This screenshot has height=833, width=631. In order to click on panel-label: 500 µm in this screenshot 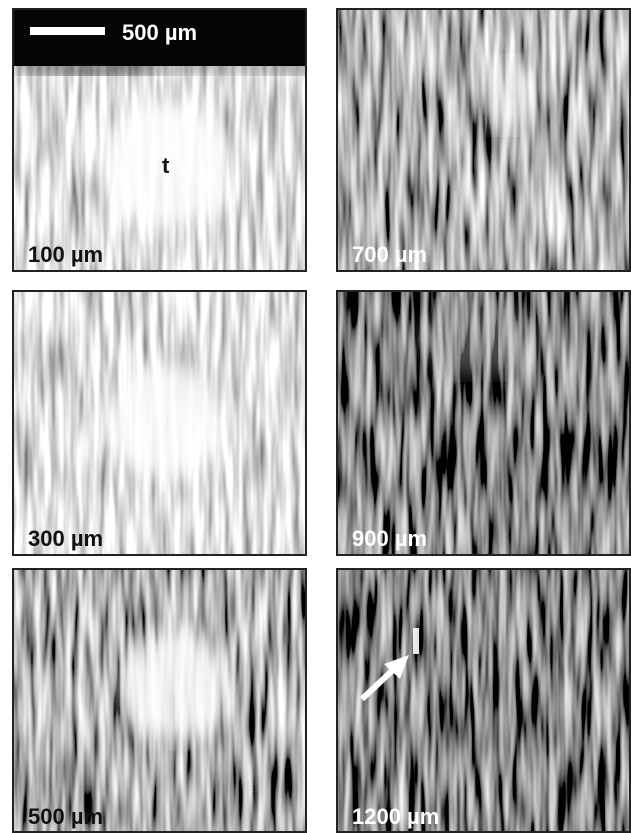, I will do `click(65, 816)`.